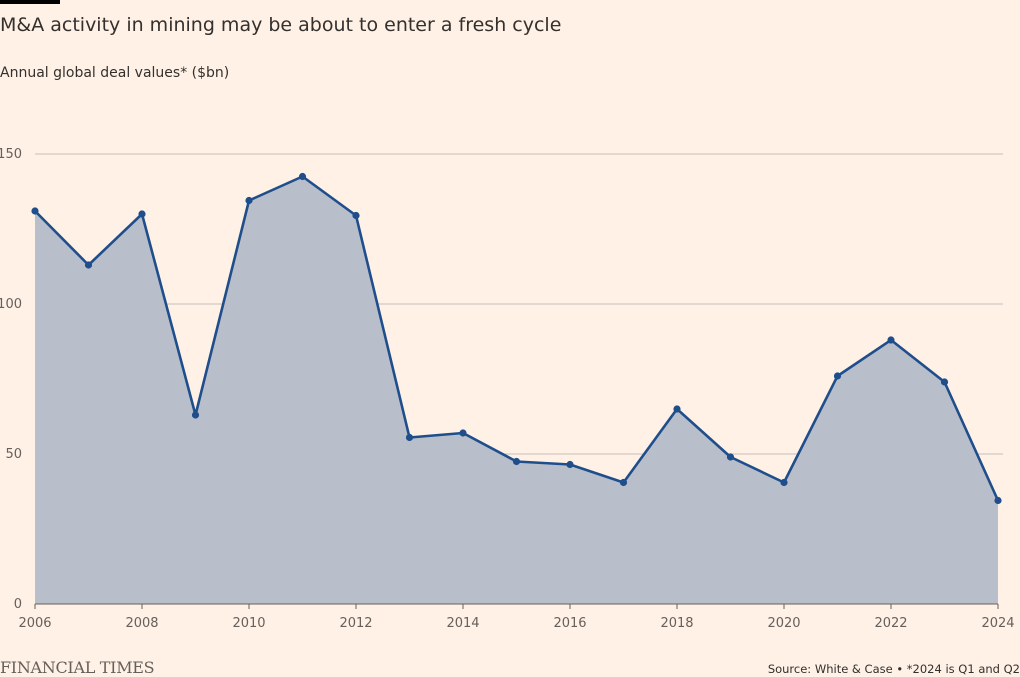 The height and width of the screenshot is (677, 1020). I want to click on x-tick-label-2008: 2008, so click(141, 623).